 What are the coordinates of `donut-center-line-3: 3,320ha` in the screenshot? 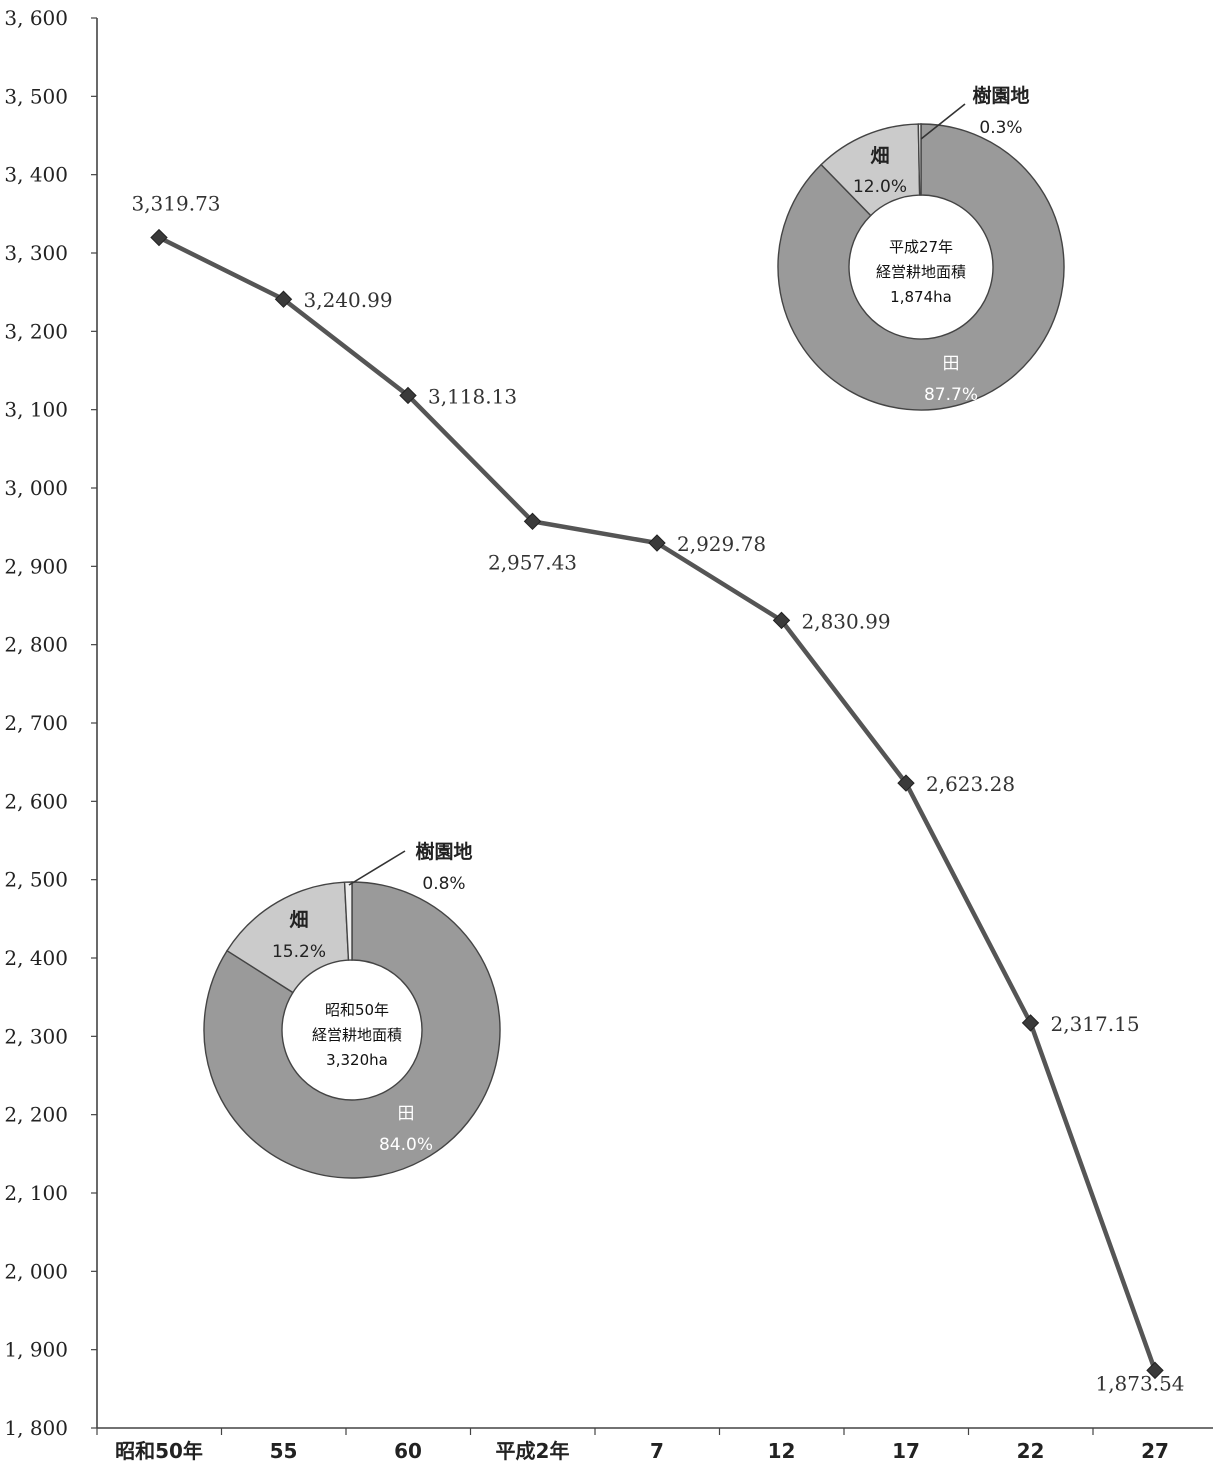 It's located at (357, 1060).